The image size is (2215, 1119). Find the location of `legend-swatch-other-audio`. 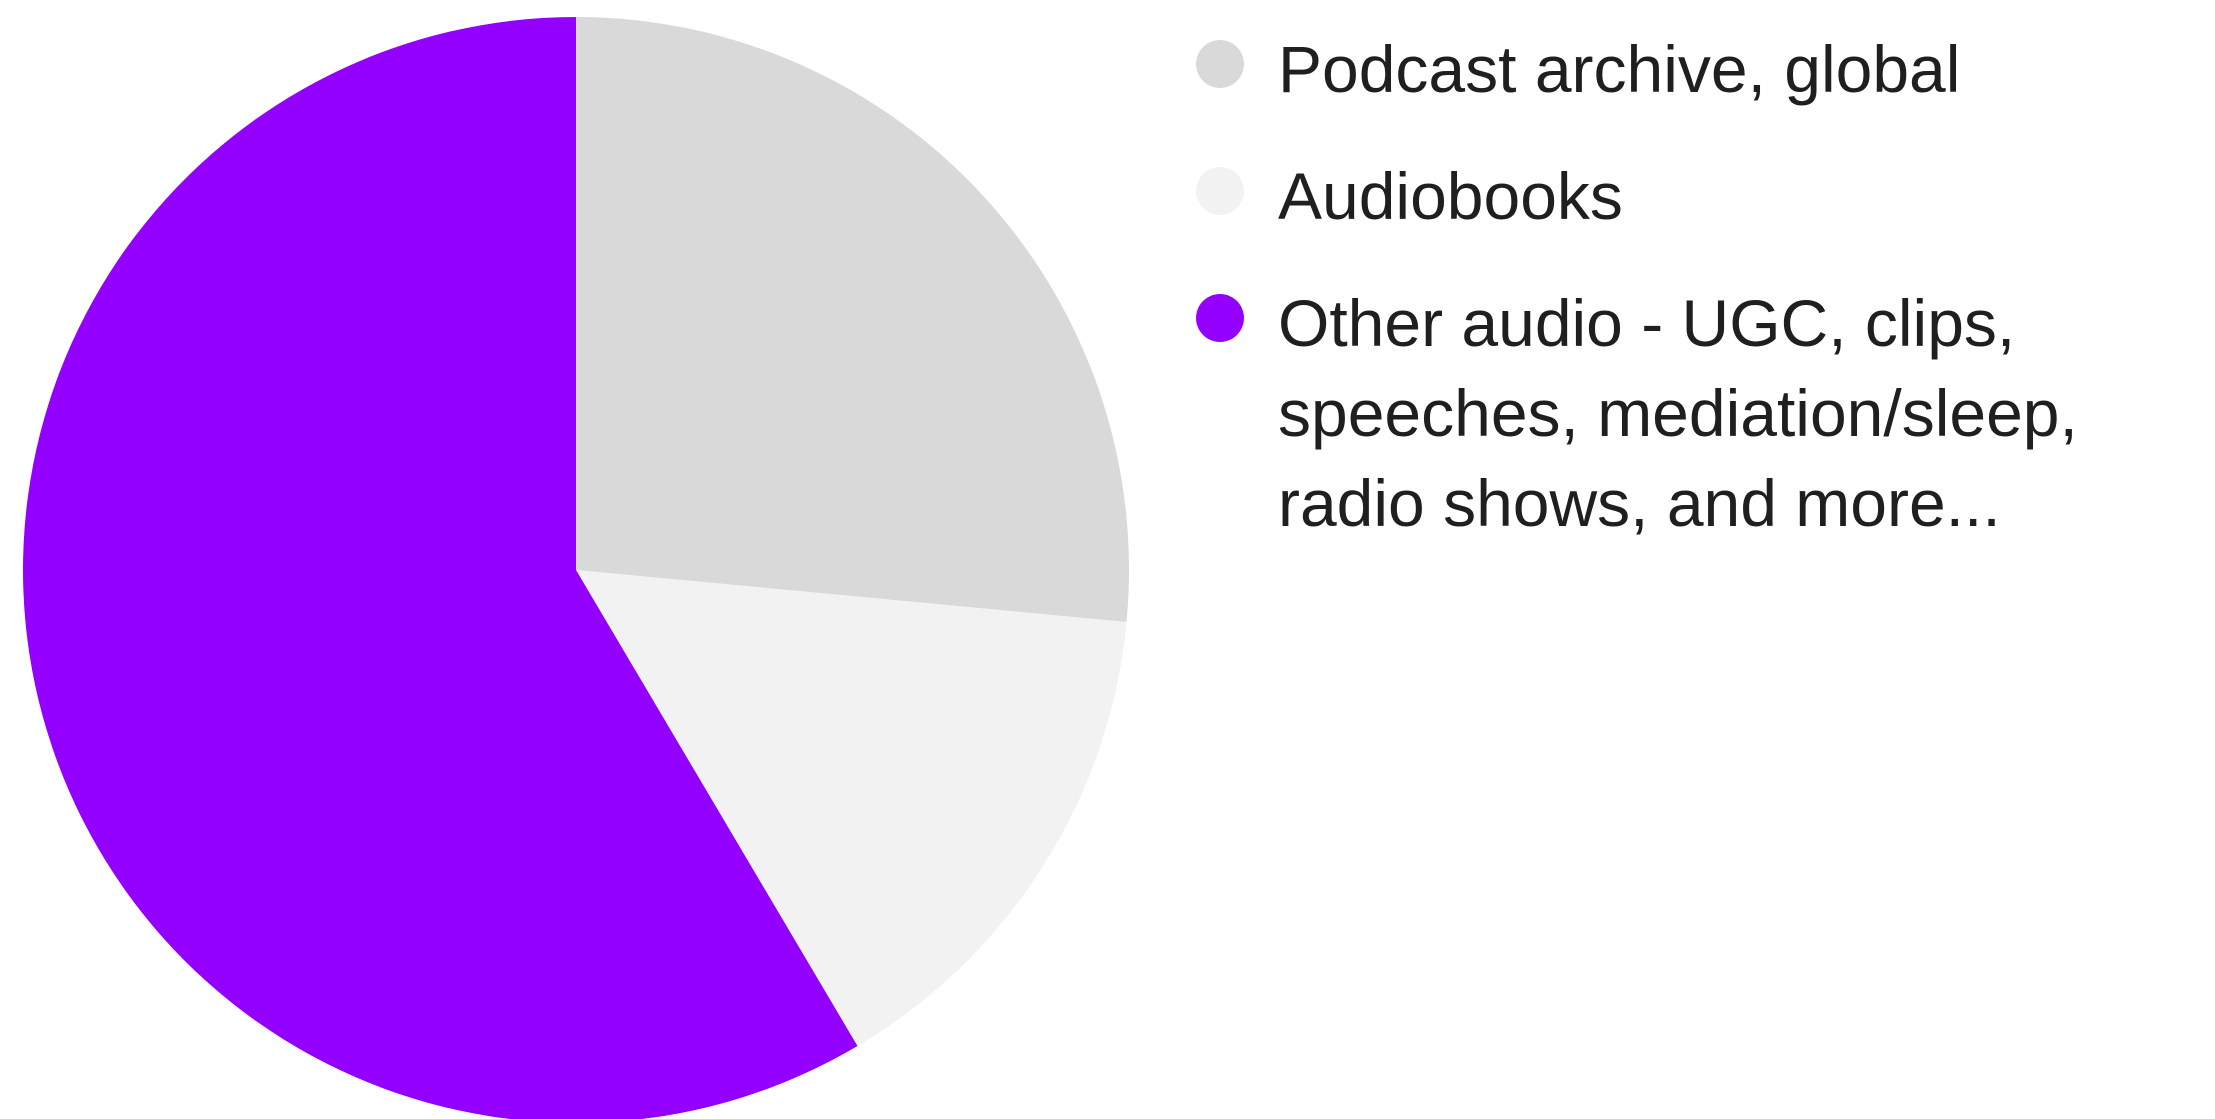

legend-swatch-other-audio is located at coordinates (1220, 318).